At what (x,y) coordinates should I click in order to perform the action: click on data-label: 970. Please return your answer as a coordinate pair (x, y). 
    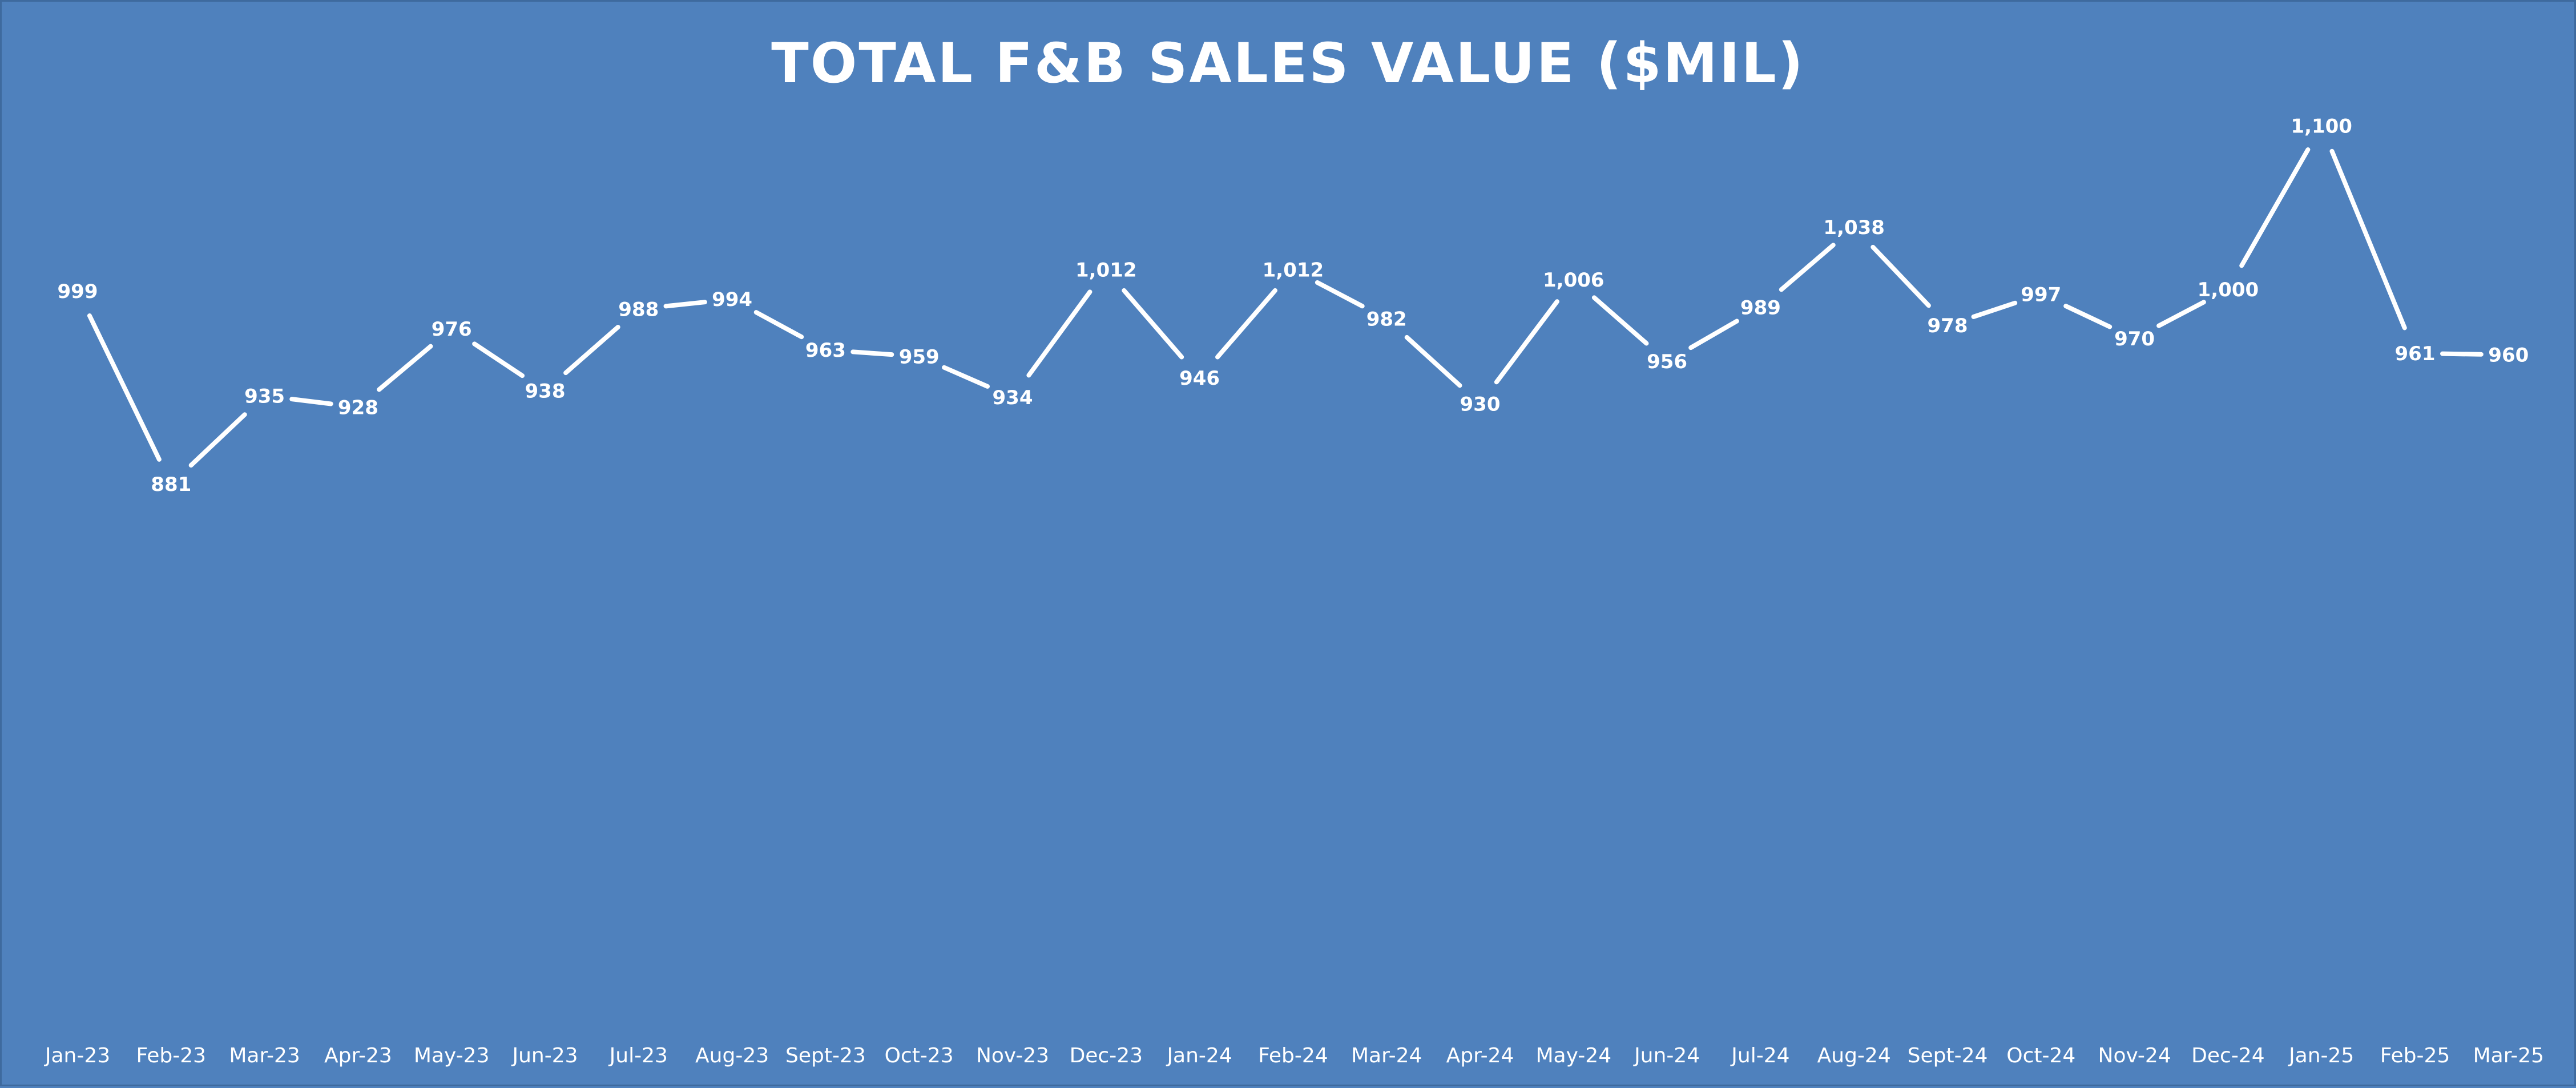
    Looking at the image, I should click on (2135, 339).